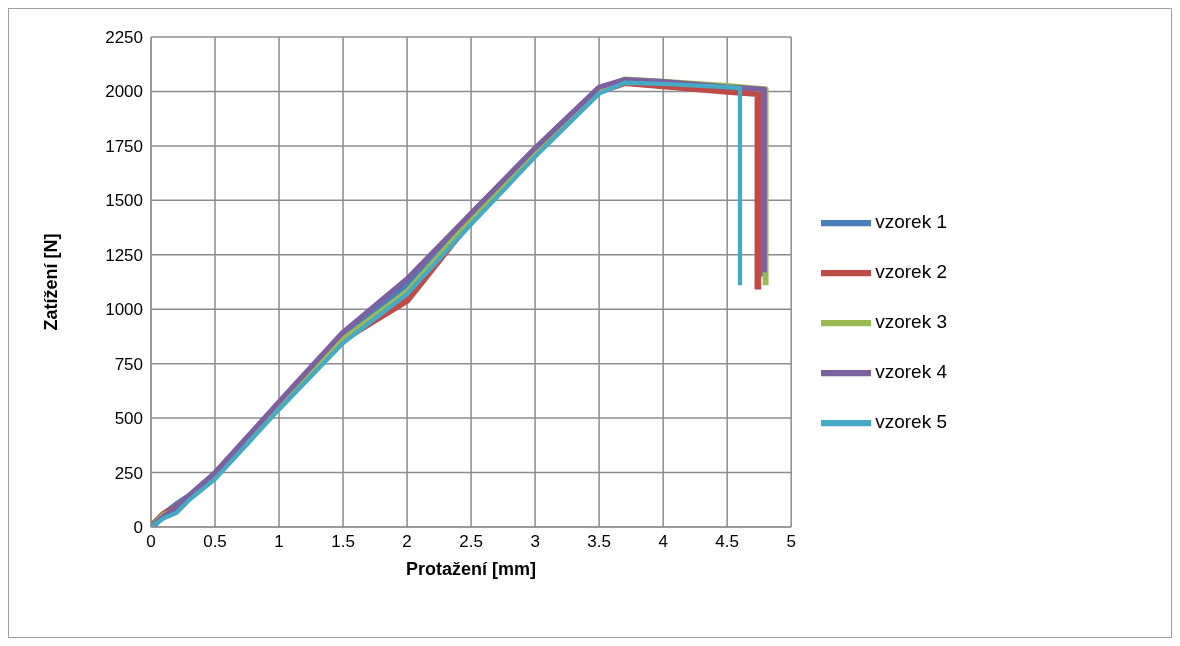 The width and height of the screenshot is (1180, 646). I want to click on x-tick-label: 4, so click(663, 542).